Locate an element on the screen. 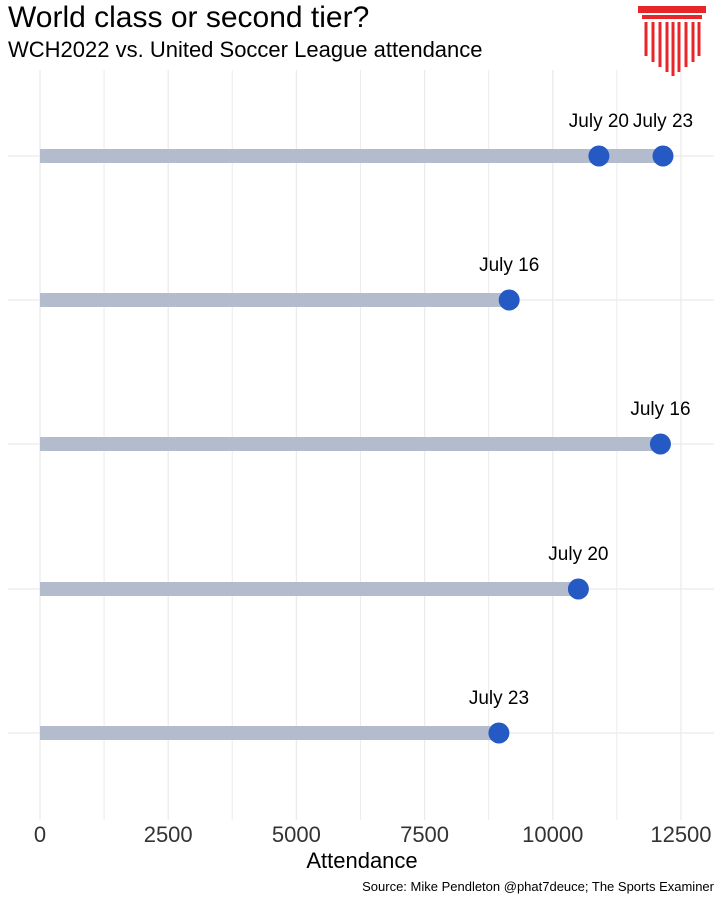 This screenshot has height=900, width=720. x-tick-label: 5000 is located at coordinates (296, 834).